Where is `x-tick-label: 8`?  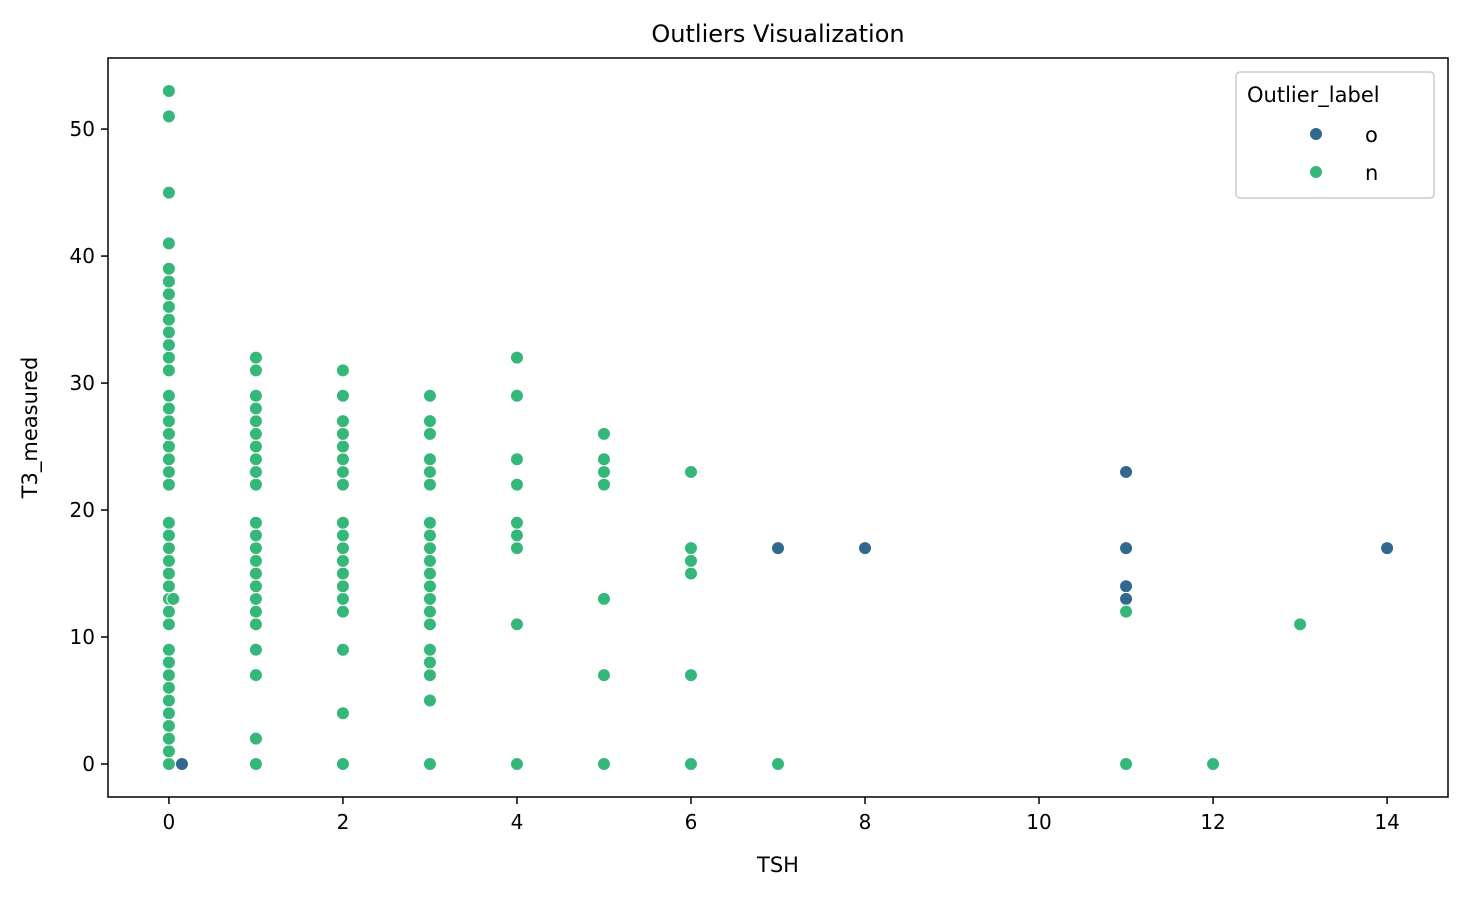
x-tick-label: 8 is located at coordinates (865, 822).